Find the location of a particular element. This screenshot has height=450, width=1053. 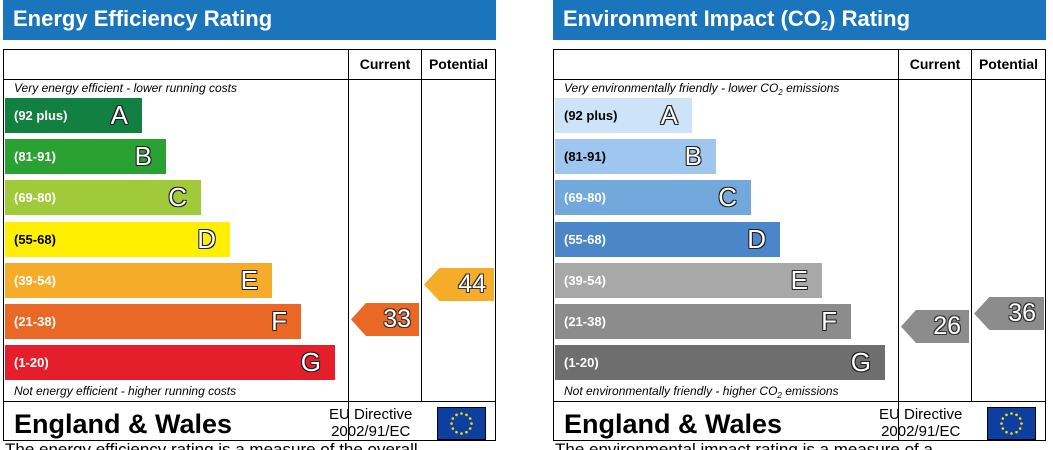

energy-band-range: (92 plus) is located at coordinates (41, 115).